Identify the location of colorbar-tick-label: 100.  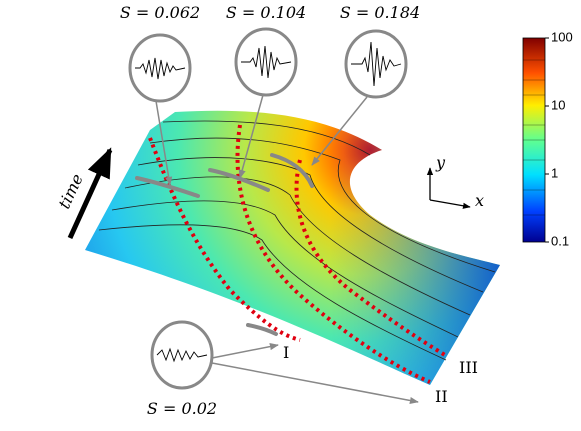
(562, 36).